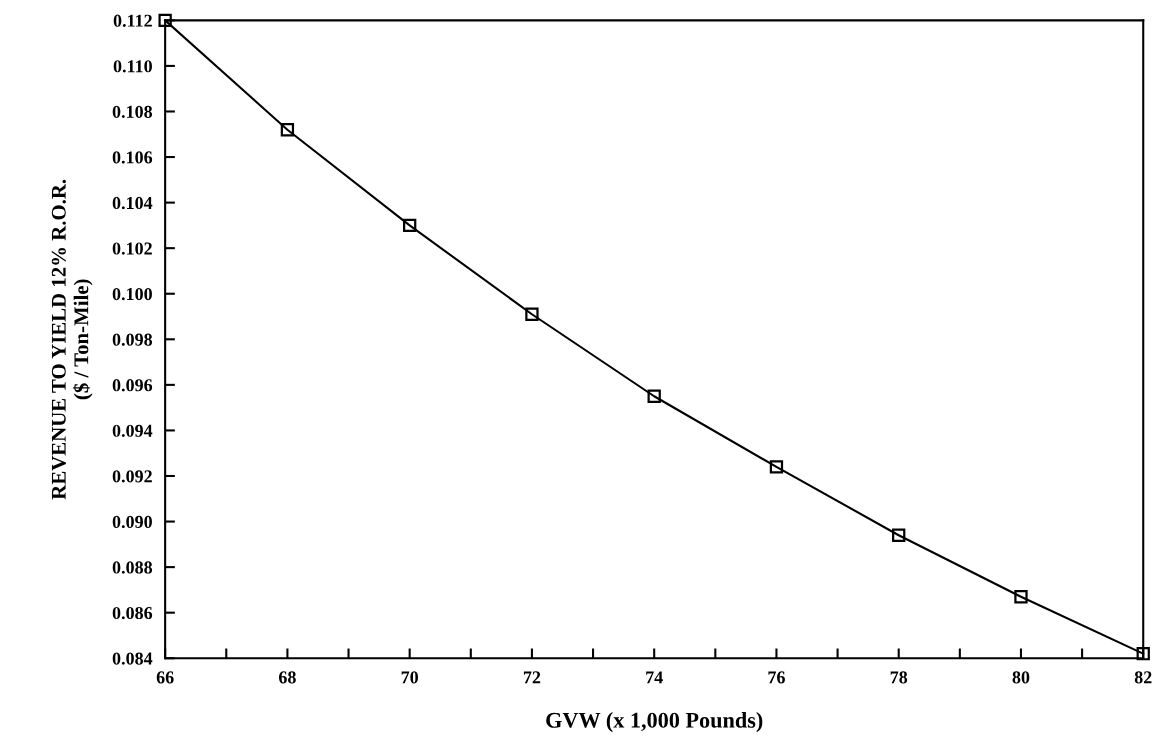  I want to click on y-tick-label: 0.104, so click(132, 203).